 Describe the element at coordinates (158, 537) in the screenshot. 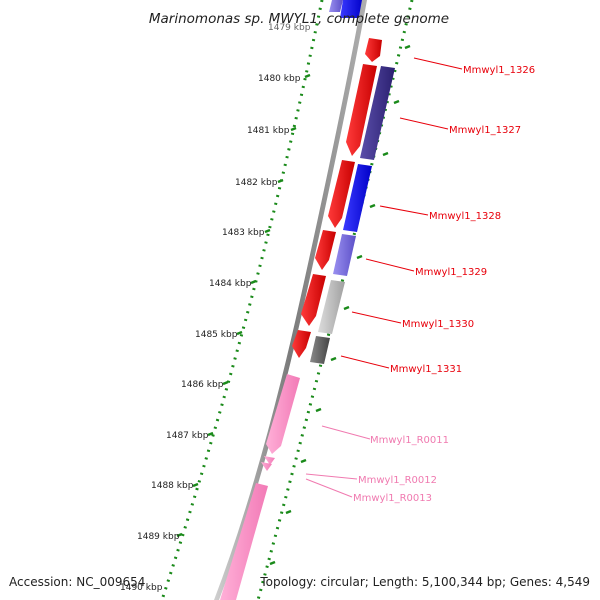

I see `tick-label: 1489 kbp` at that location.